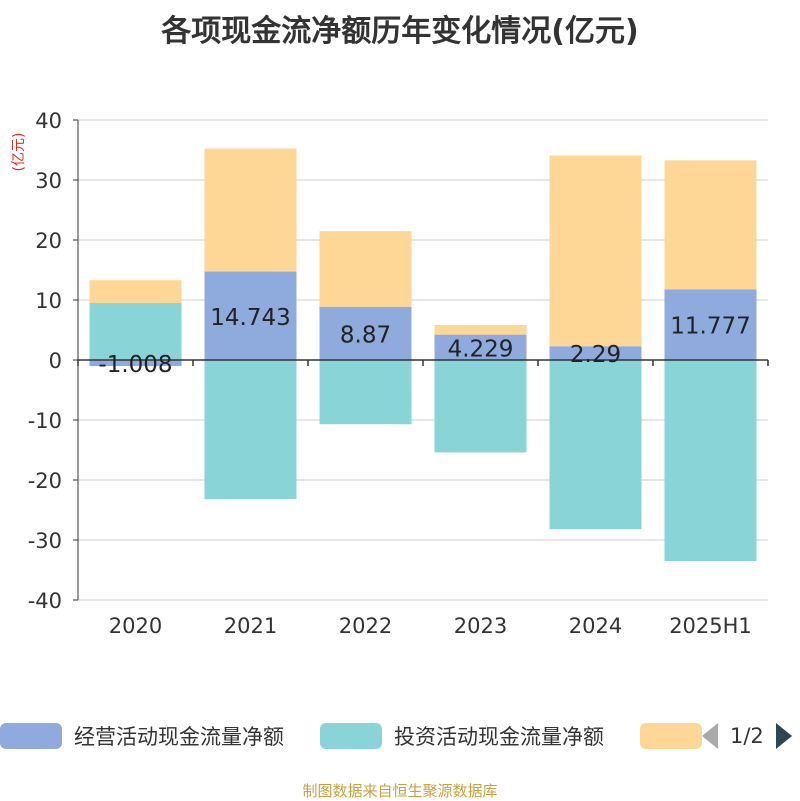 The height and width of the screenshot is (801, 800). I want to click on legend-item-investing: 投资活动现金流量净额, so click(462, 736).